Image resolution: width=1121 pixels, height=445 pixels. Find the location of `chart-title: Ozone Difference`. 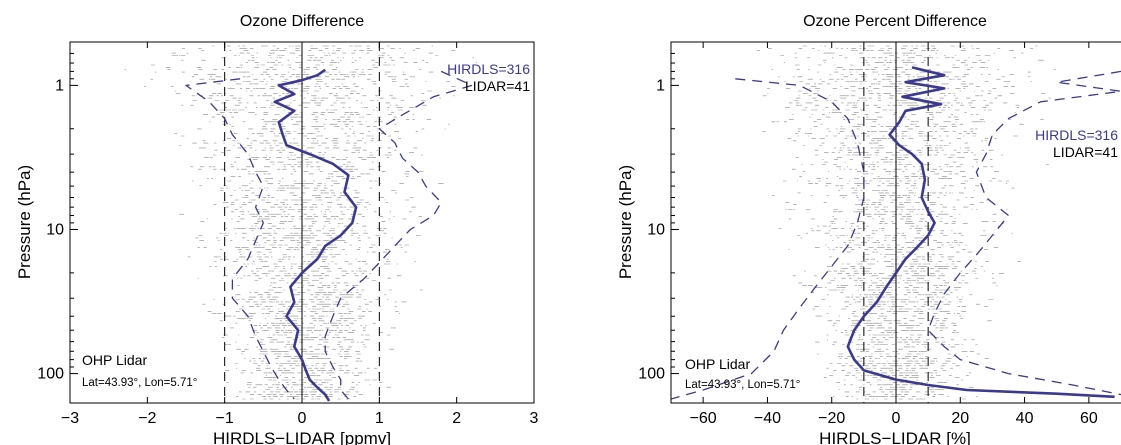

chart-title: Ozone Difference is located at coordinates (302, 21).